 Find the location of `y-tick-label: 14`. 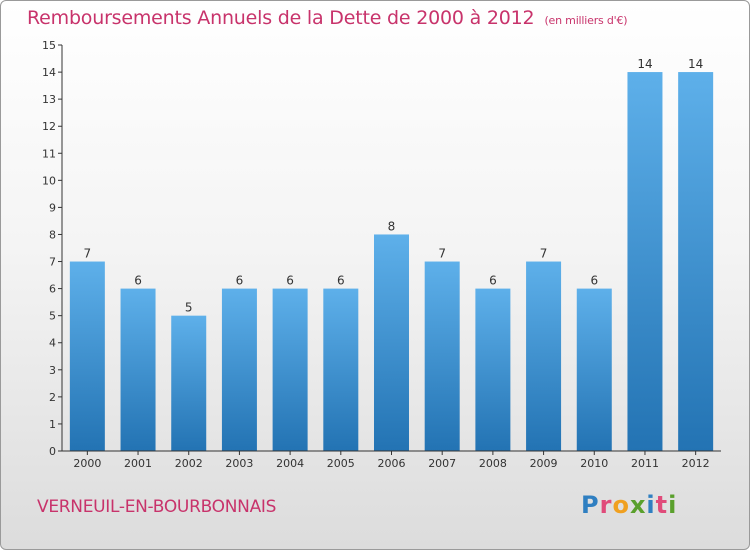

y-tick-label: 14 is located at coordinates (49, 72).